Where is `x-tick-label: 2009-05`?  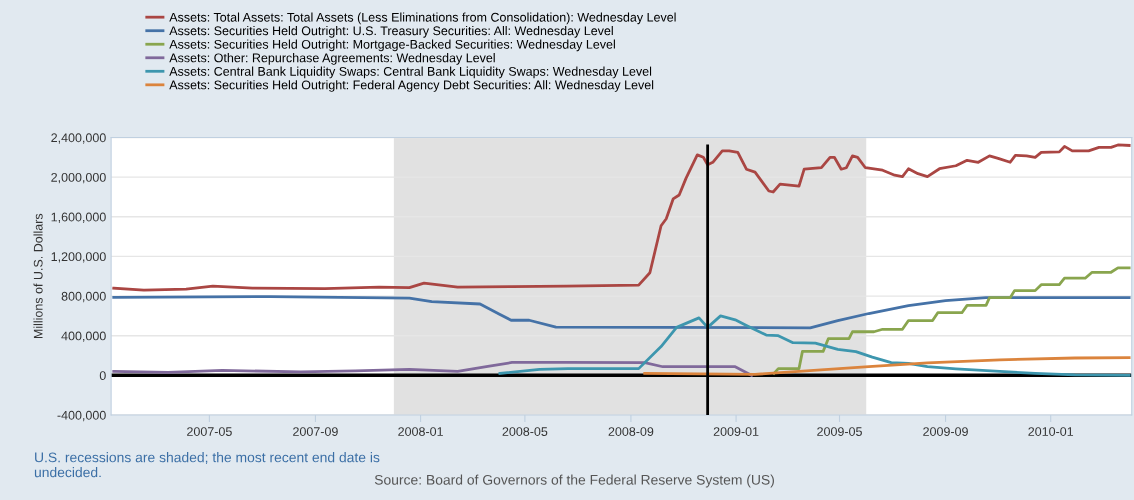 x-tick-label: 2009-05 is located at coordinates (839, 431).